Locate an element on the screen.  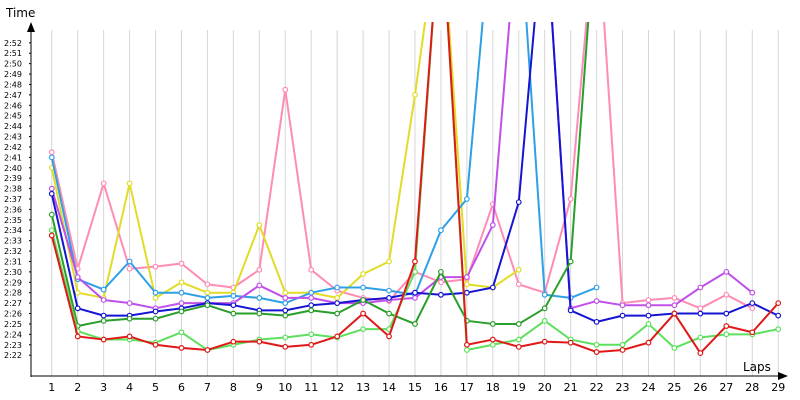
x-tick-label: 21 is located at coordinates (571, 387).